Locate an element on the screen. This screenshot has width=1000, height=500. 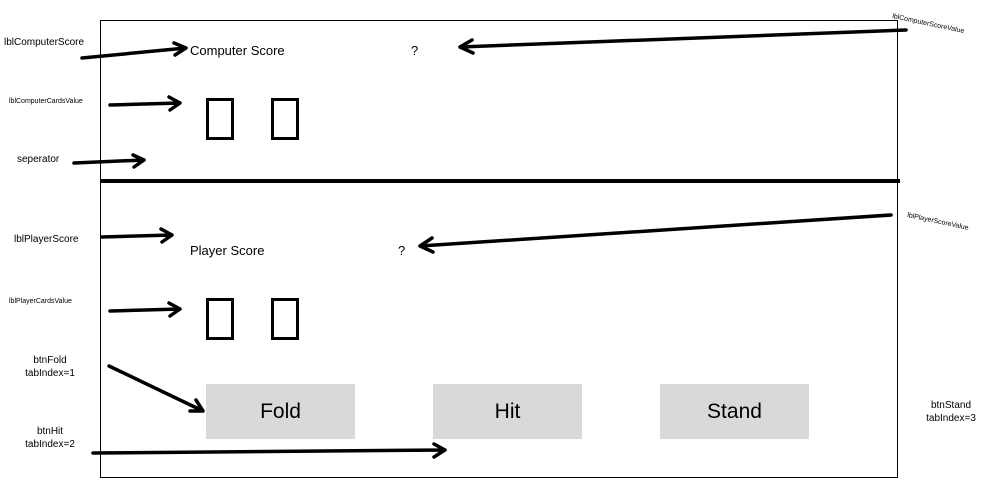
stand-button: Stand is located at coordinates (734, 411).